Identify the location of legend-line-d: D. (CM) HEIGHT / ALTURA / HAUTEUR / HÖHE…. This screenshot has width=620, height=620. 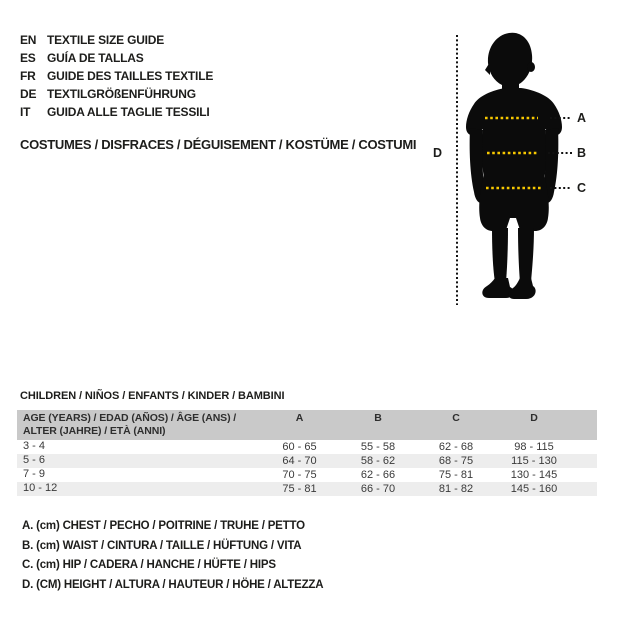
(173, 584).